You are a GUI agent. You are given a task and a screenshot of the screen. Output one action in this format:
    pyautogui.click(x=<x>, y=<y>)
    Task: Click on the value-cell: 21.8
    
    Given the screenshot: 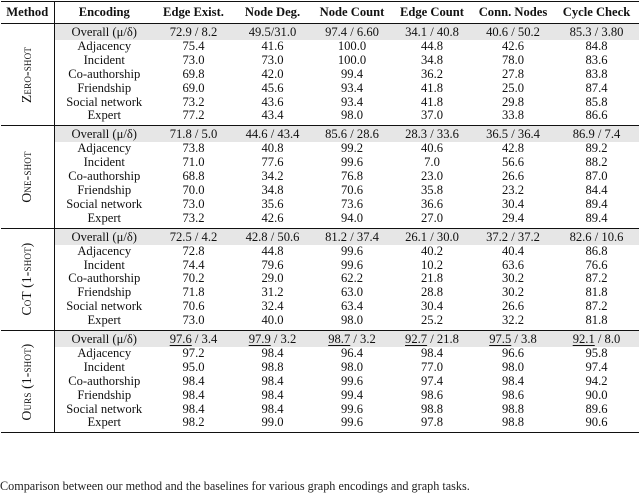 What is the action you would take?
    pyautogui.click(x=432, y=278)
    